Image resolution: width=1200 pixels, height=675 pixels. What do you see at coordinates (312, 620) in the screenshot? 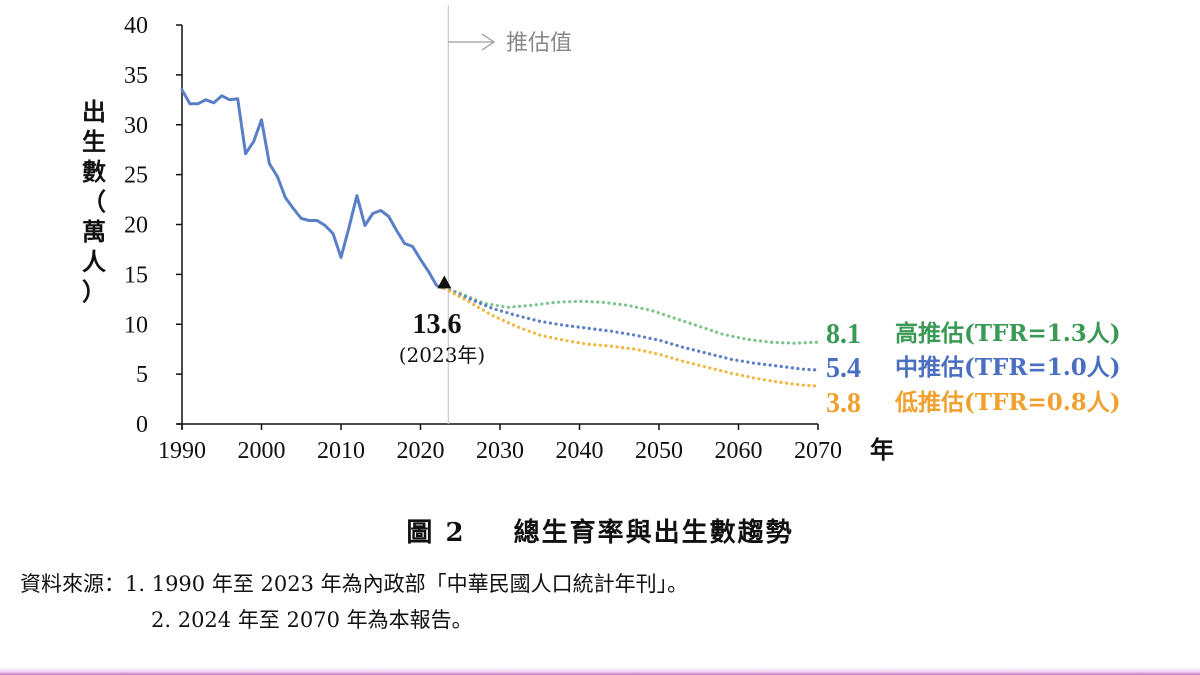
I see `source-line-2: 2. 2024 年至 2070 年為本報告。` at bounding box center [312, 620].